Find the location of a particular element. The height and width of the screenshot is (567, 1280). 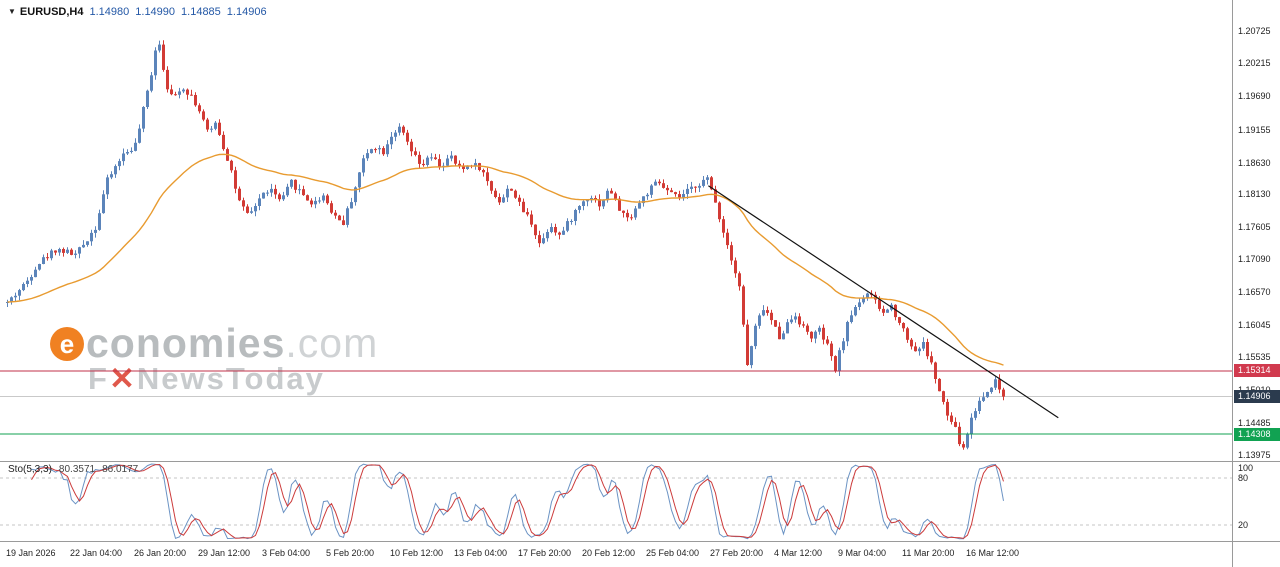

chart-title: ▼ EURUSD,H4 1.14980 1.14990 1.14885 1.14906 is located at coordinates (137, 12).